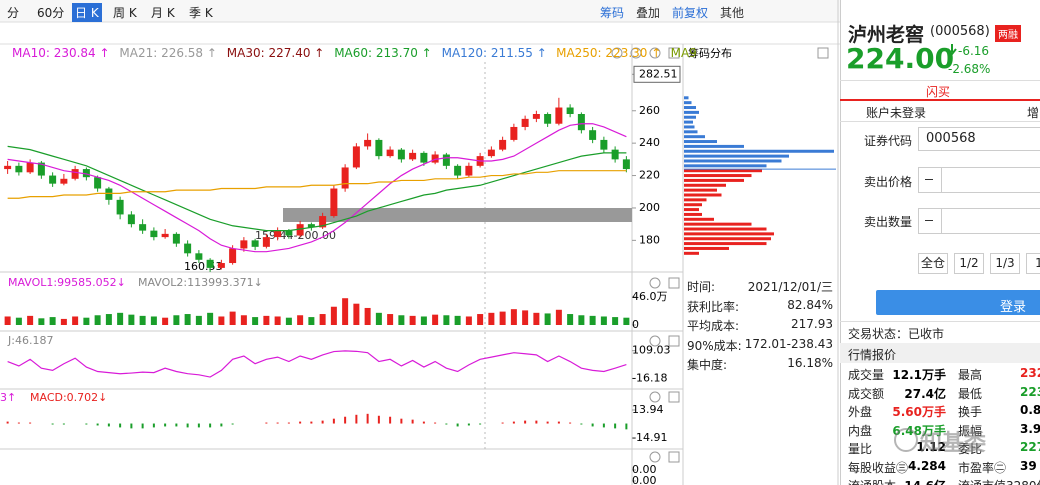 This screenshot has height=485, width=1040. What do you see at coordinates (651, 350) in the screenshot?
I see `y-tick-label: 109.03` at bounding box center [651, 350].